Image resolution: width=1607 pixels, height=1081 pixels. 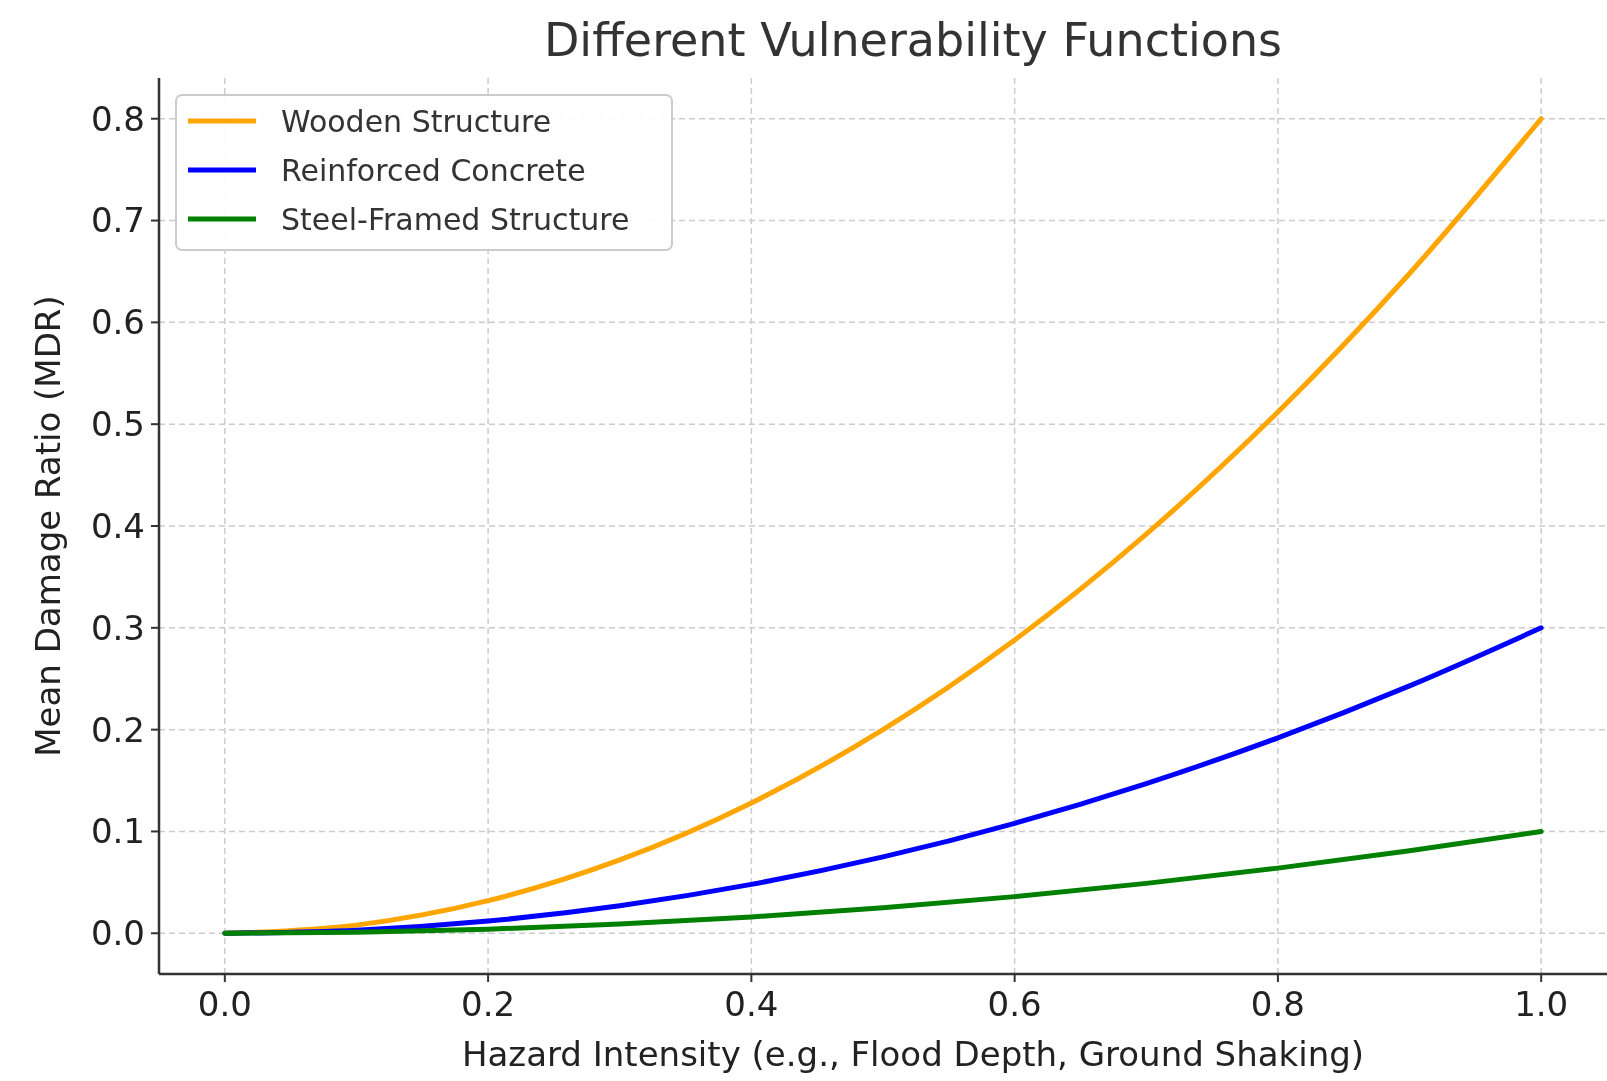 I want to click on x-tick-label: 0.2, so click(x=488, y=1004).